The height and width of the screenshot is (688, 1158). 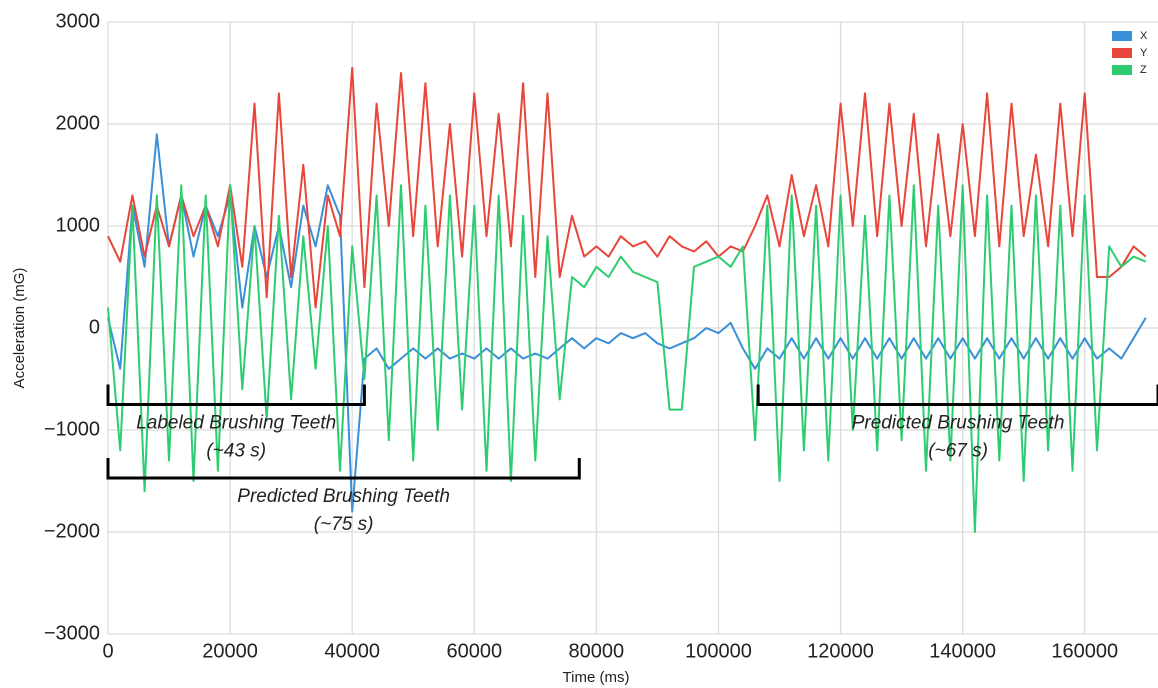 I want to click on annotation-subtext: (~67 s), so click(x=958, y=451).